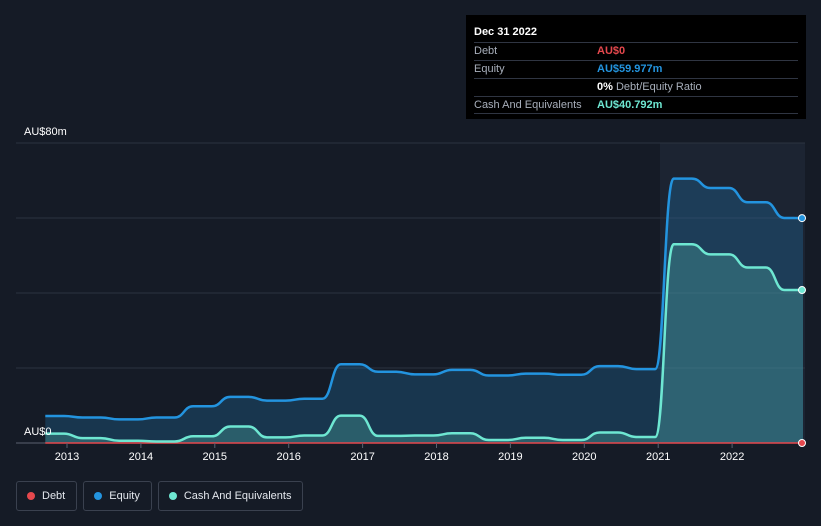 This screenshot has height=526, width=821. I want to click on x-tick-label: 2018, so click(436, 457).